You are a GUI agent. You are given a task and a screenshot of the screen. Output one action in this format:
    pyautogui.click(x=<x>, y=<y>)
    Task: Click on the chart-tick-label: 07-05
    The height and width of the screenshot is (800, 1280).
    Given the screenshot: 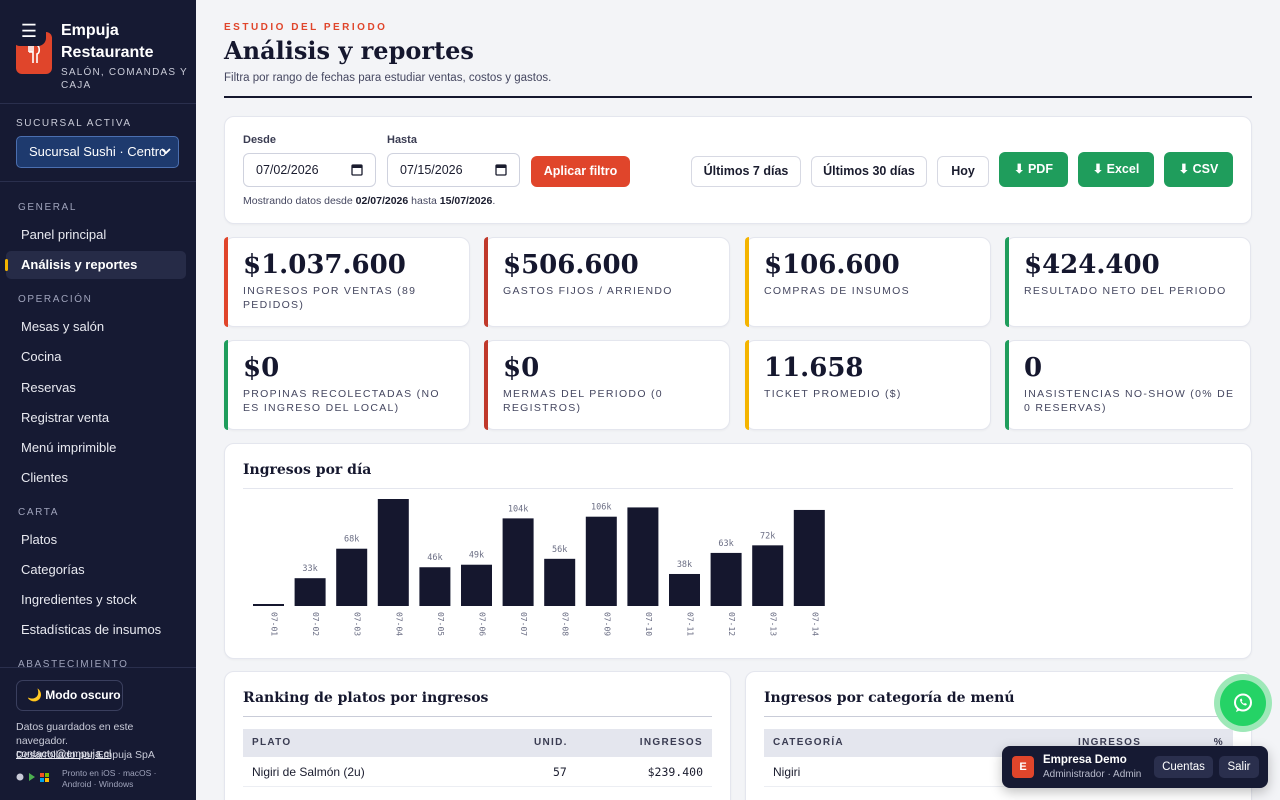 What is the action you would take?
    pyautogui.click(x=440, y=624)
    